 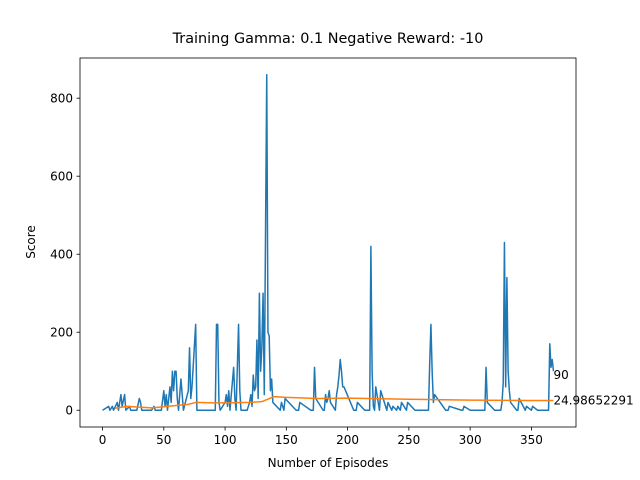 I want to click on y-tick-label: 0, so click(x=69, y=411).